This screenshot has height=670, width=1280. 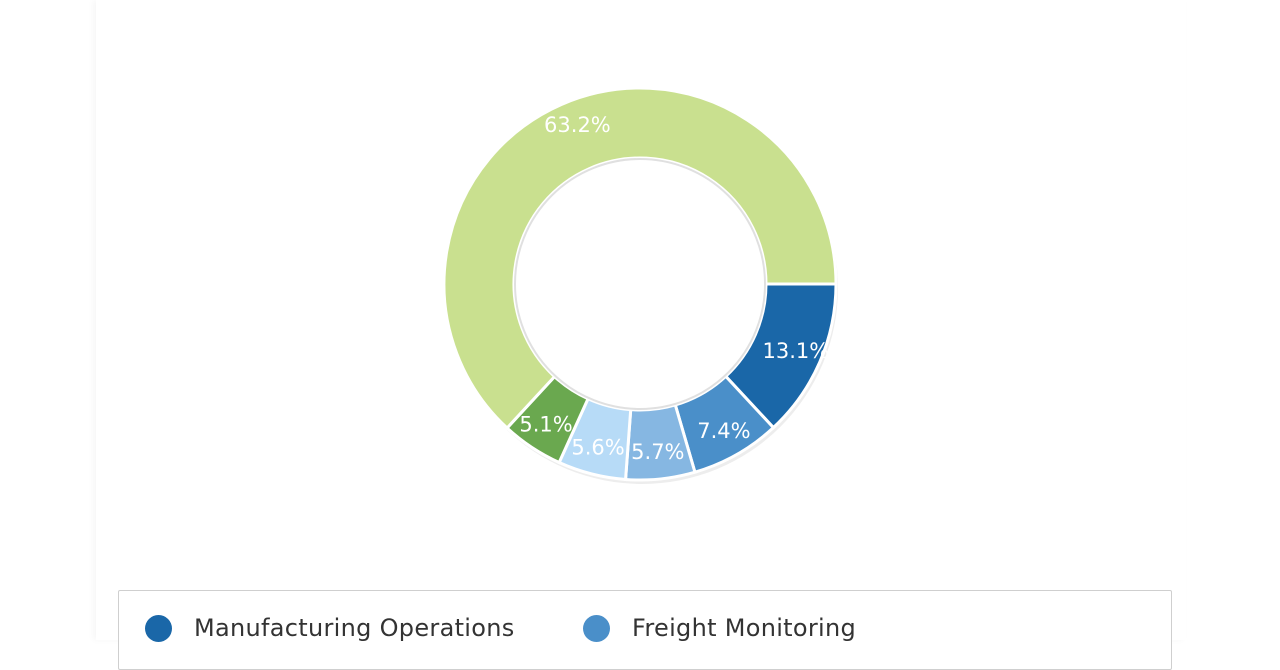 What do you see at coordinates (158, 628) in the screenshot?
I see `legend-marker-manufacturing-operations` at bounding box center [158, 628].